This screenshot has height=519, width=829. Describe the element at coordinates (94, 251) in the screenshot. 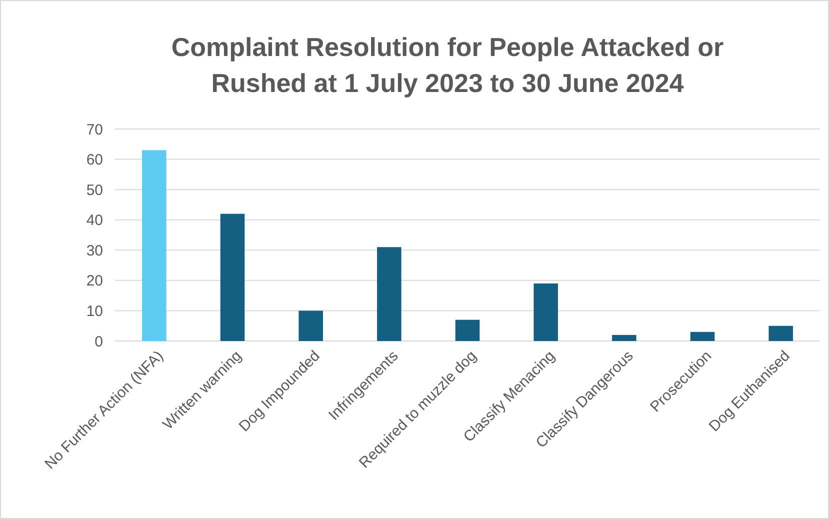

I see `y-tick-label: 30` at that location.